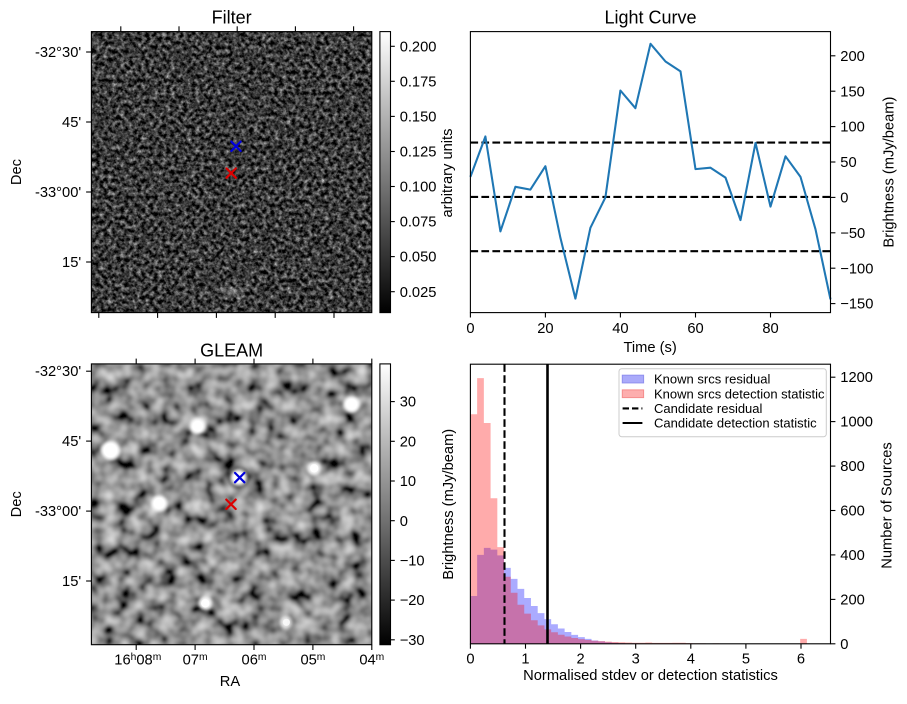 This screenshot has height=704, width=907. What do you see at coordinates (852, 128) in the screenshot?
I see `svg-text: 100` at bounding box center [852, 128].